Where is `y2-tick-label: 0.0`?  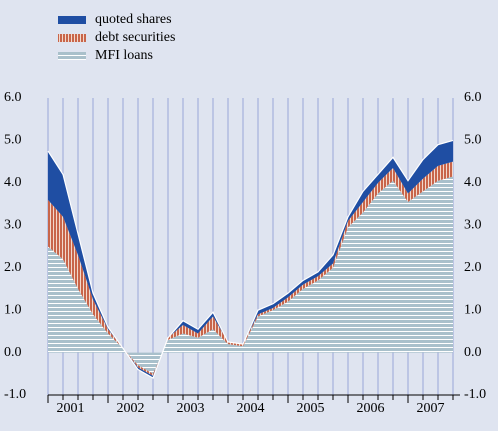
y2-tick-label: 0.0 is located at coordinates (473, 352).